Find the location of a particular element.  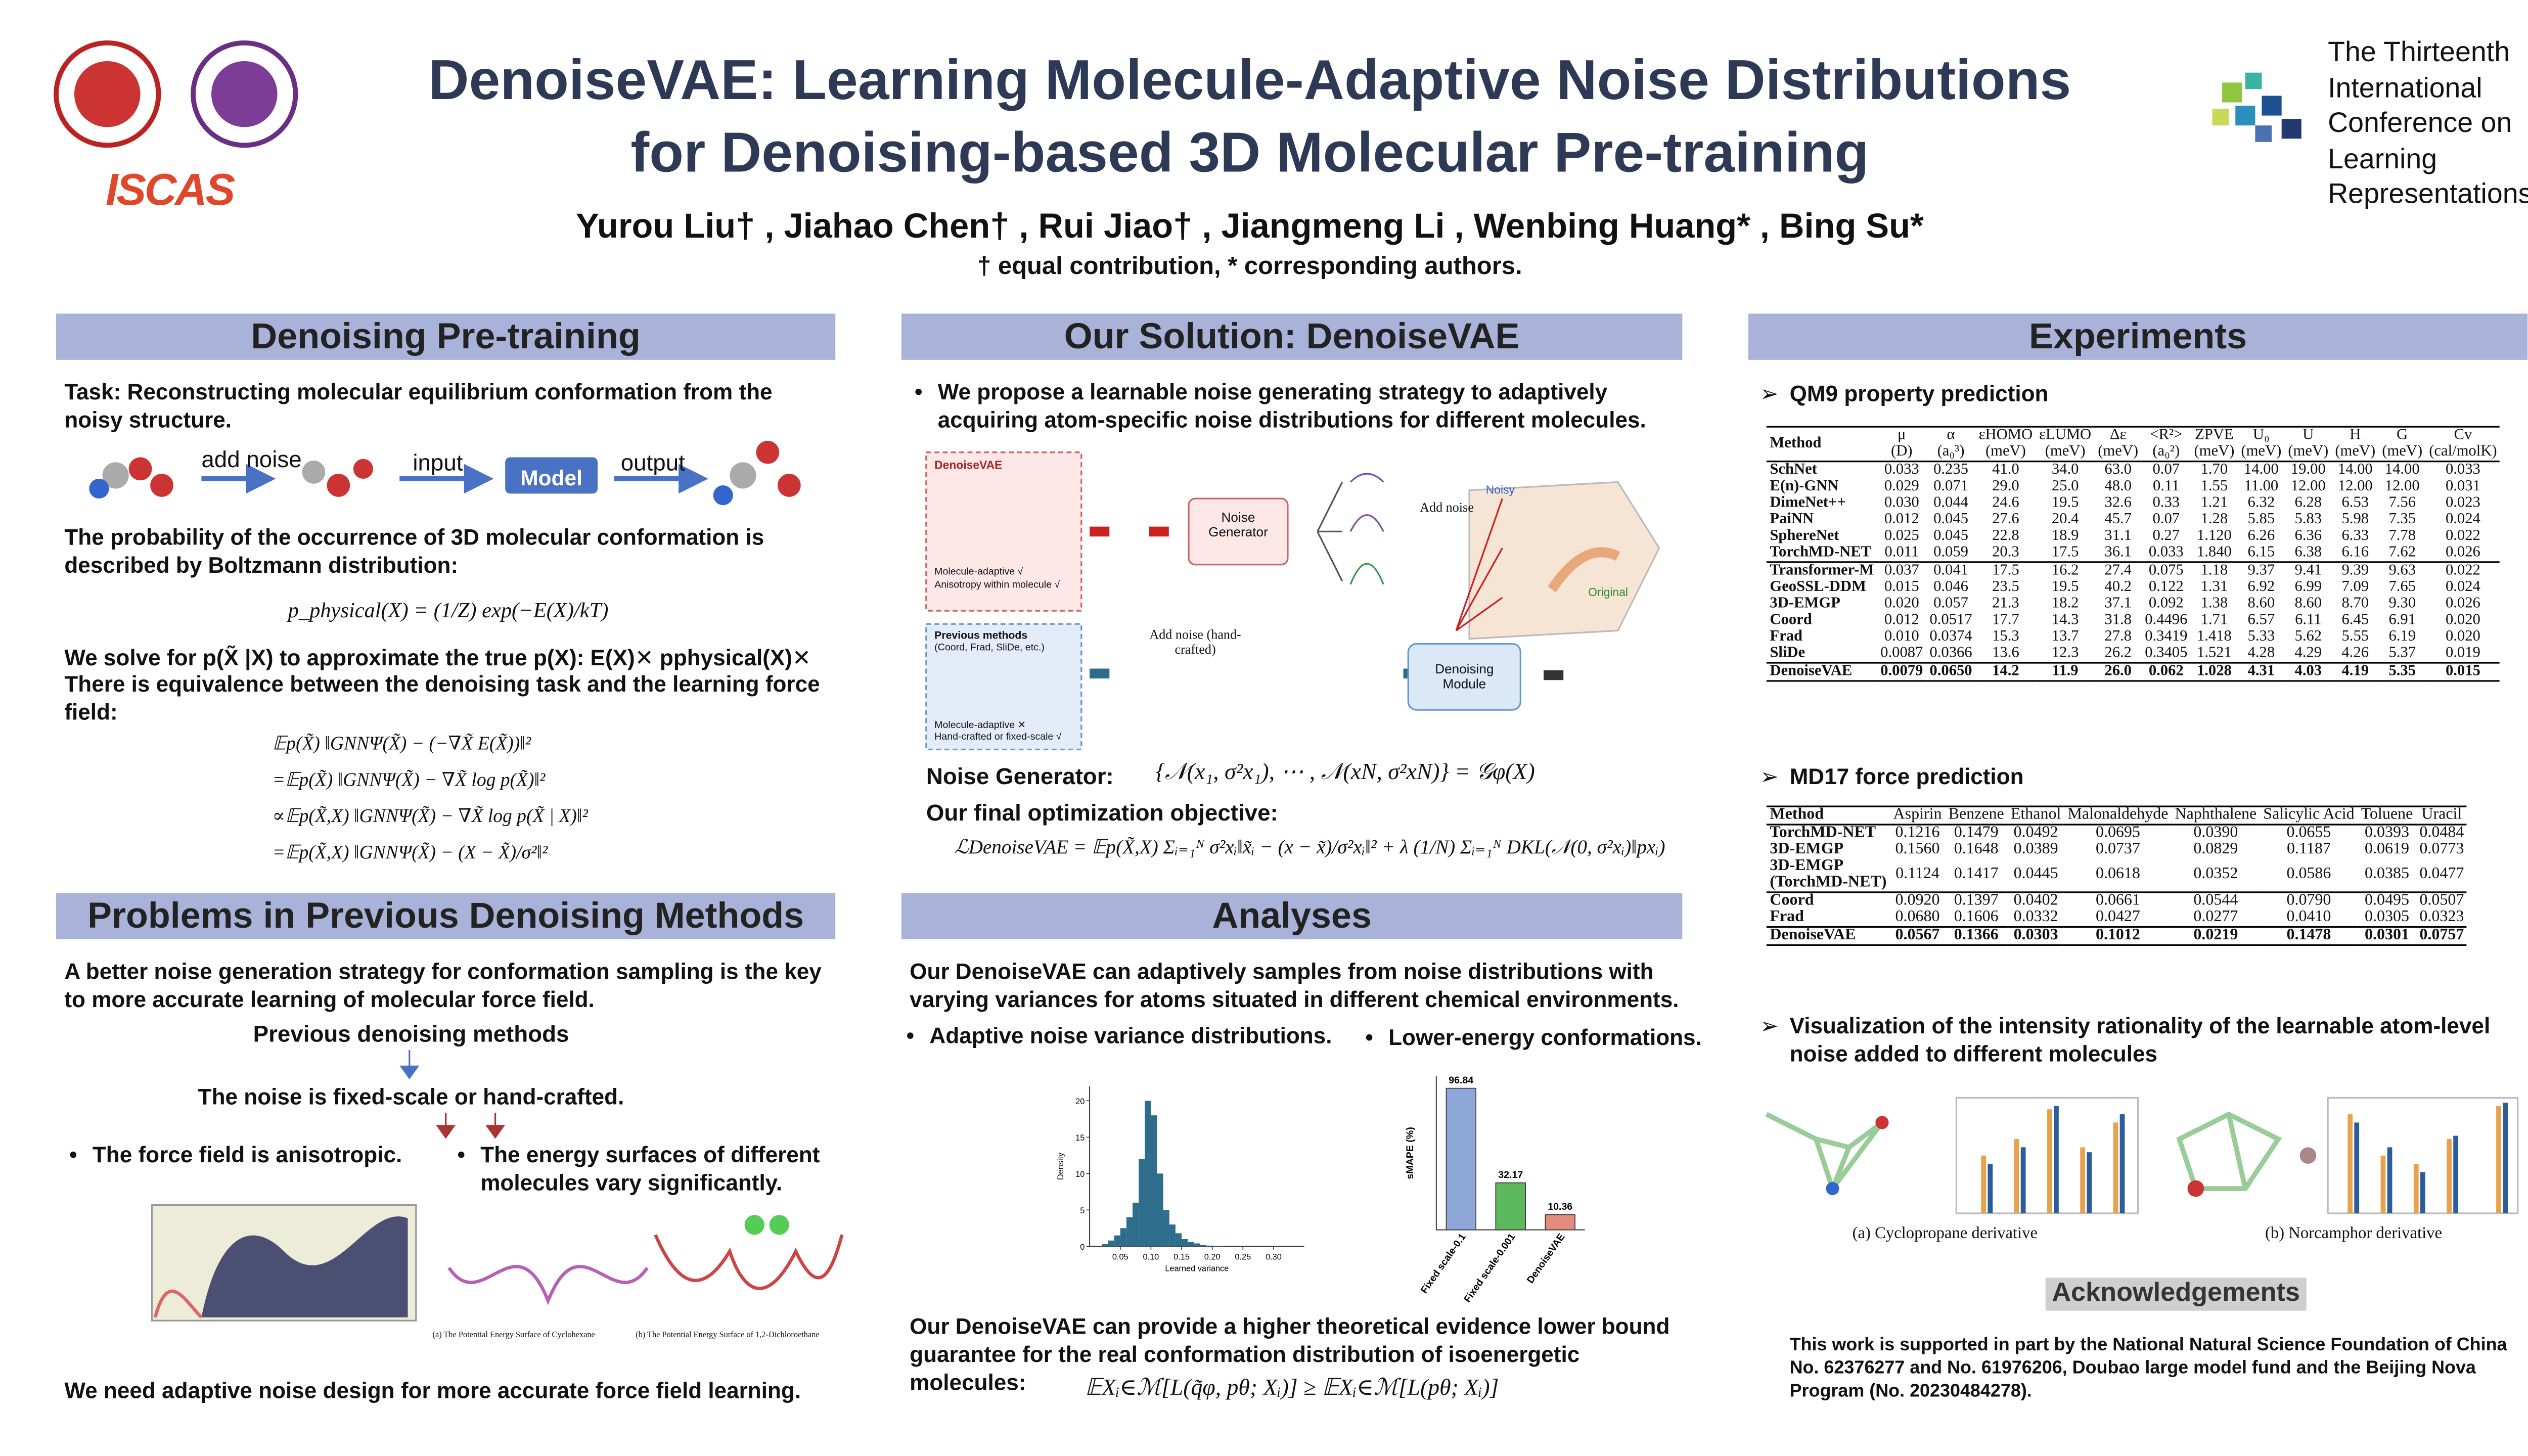

cell: 5.83 is located at coordinates (2308, 520).